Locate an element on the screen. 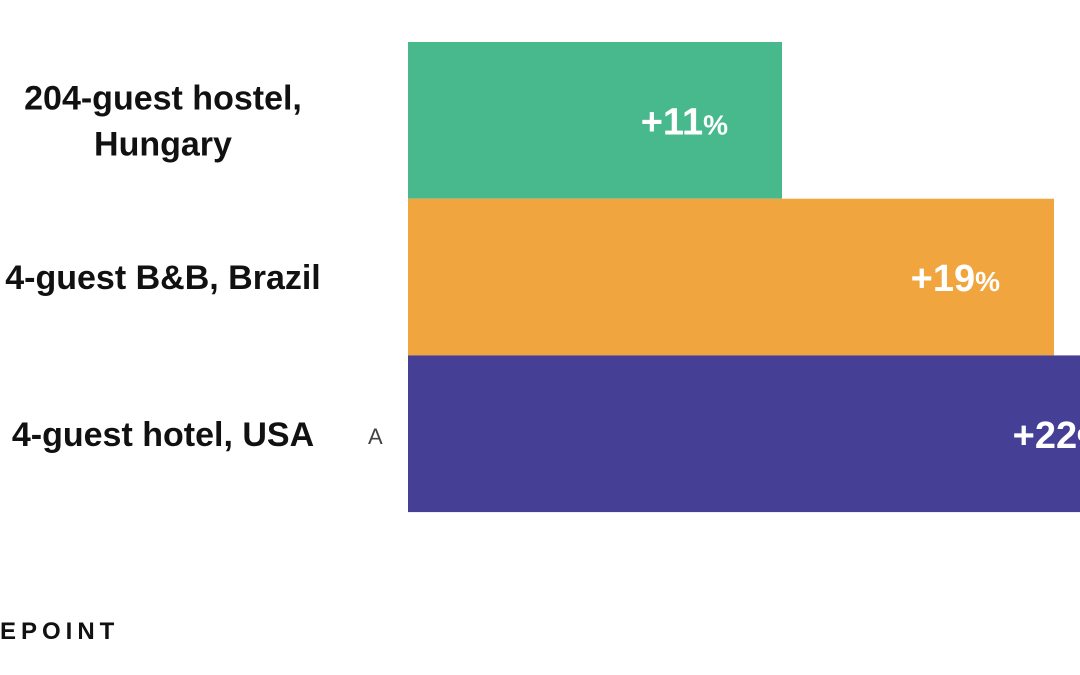 The width and height of the screenshot is (1080, 675). category-label-2: 4-guest B&B, Brazil is located at coordinates (163, 278).